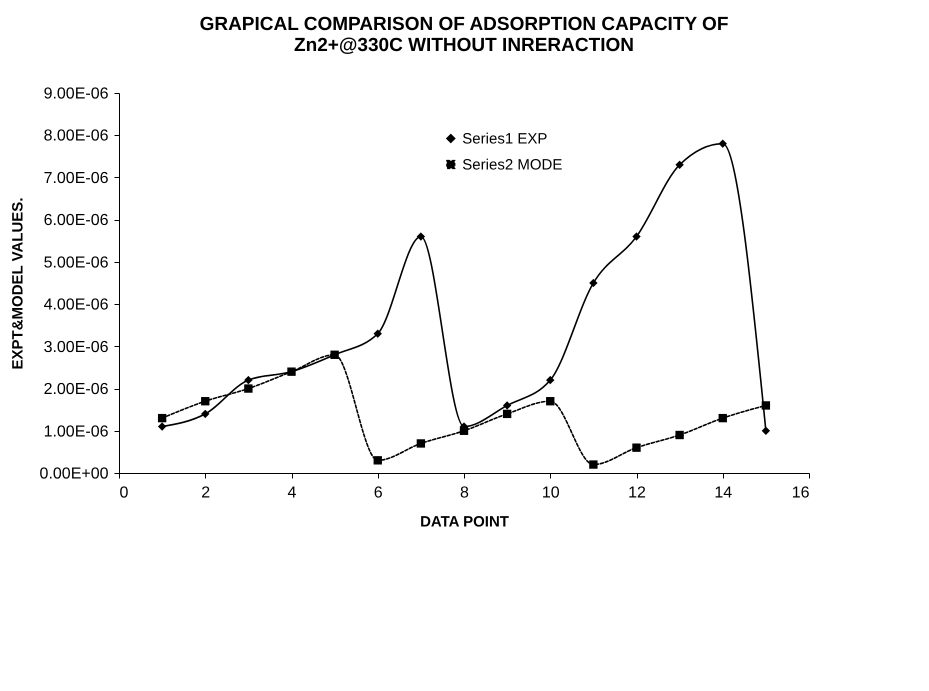 Image resolution: width=929 pixels, height=691 pixels. What do you see at coordinates (76, 389) in the screenshot?
I see `y-tick-label: 2.00E-06` at bounding box center [76, 389].